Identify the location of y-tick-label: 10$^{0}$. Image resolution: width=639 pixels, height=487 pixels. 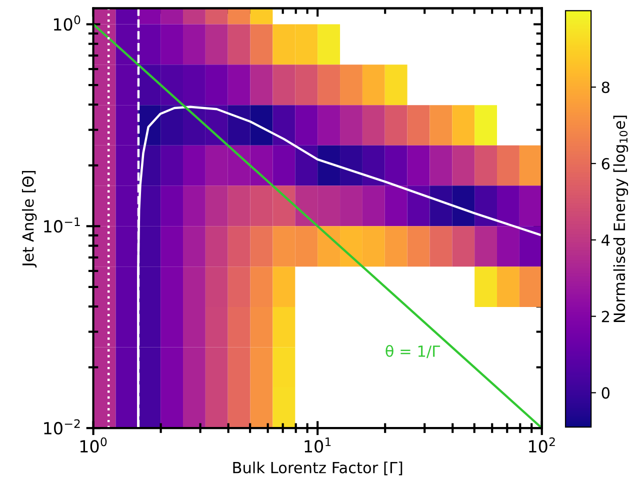
(67, 23).